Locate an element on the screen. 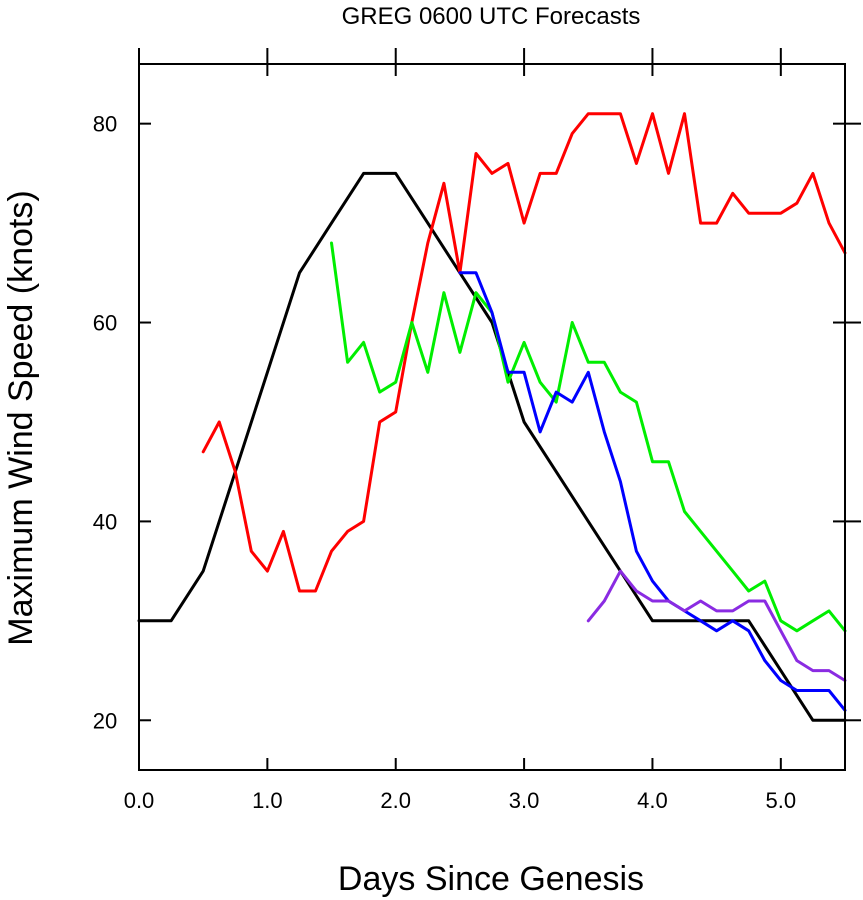 The width and height of the screenshot is (863, 900). y-axis-title: Maximum Wind Speed (knots) is located at coordinates (21, 417).